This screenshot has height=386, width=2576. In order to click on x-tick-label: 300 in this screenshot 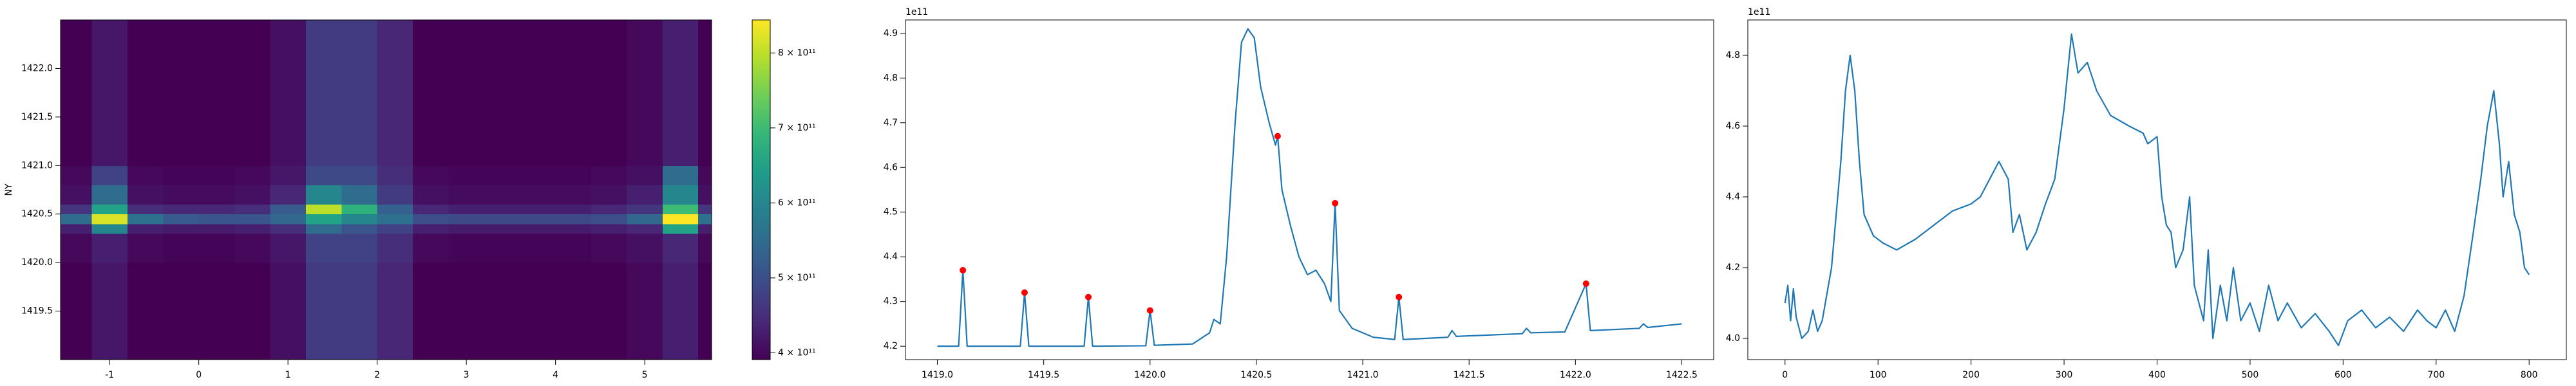, I will do `click(2064, 375)`.